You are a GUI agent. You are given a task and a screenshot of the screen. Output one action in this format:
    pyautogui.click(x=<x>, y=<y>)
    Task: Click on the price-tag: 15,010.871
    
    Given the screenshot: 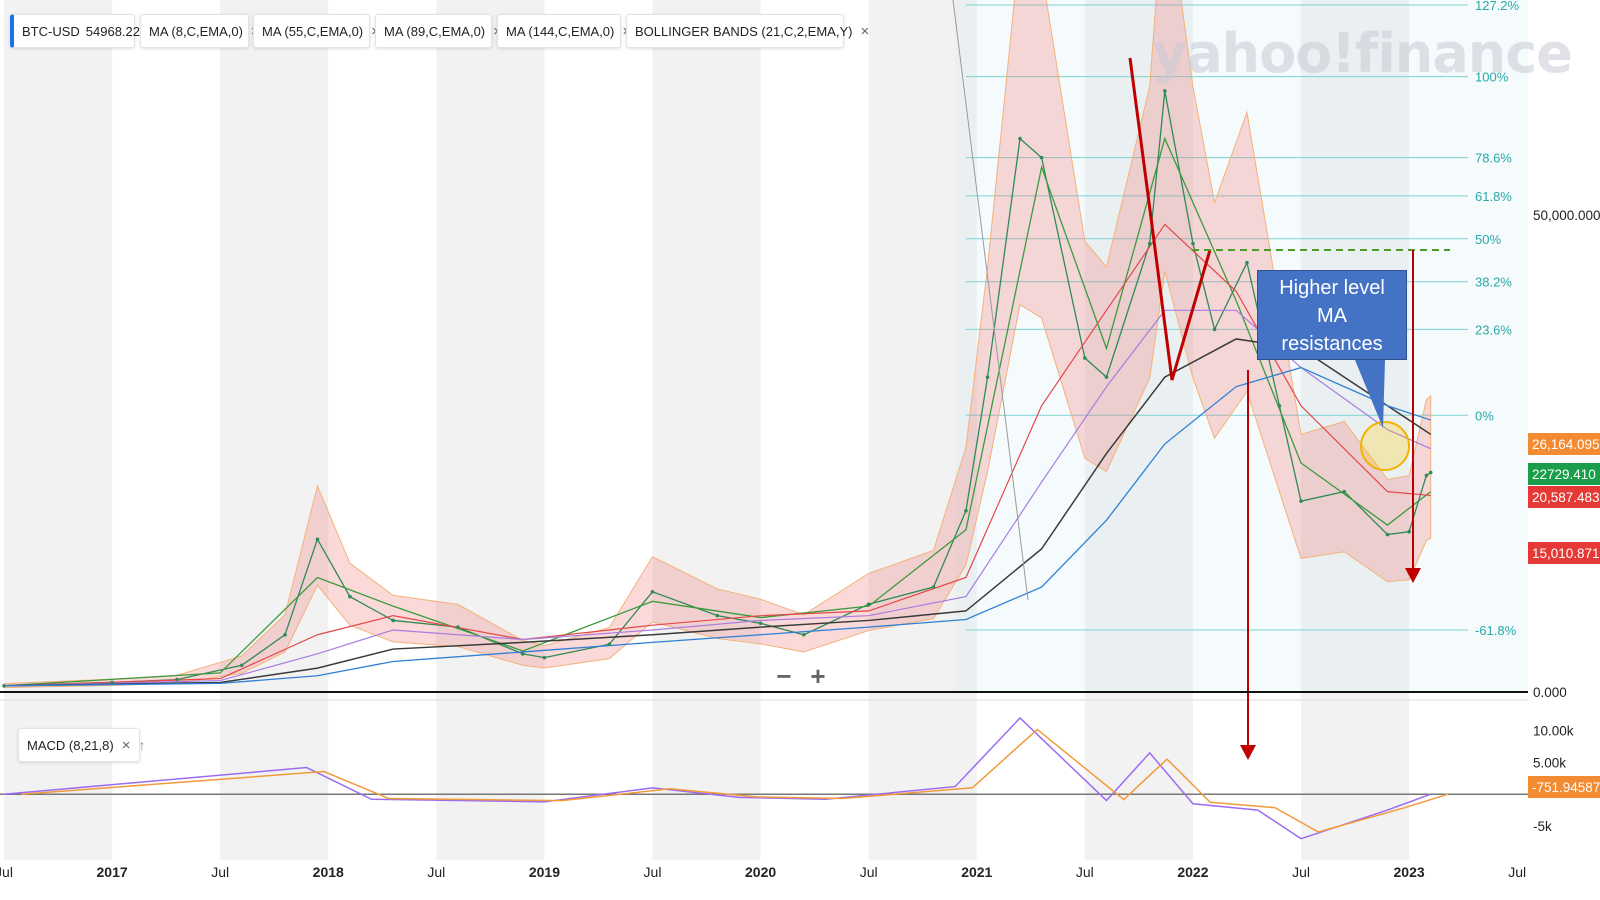 What is the action you would take?
    pyautogui.click(x=1564, y=553)
    